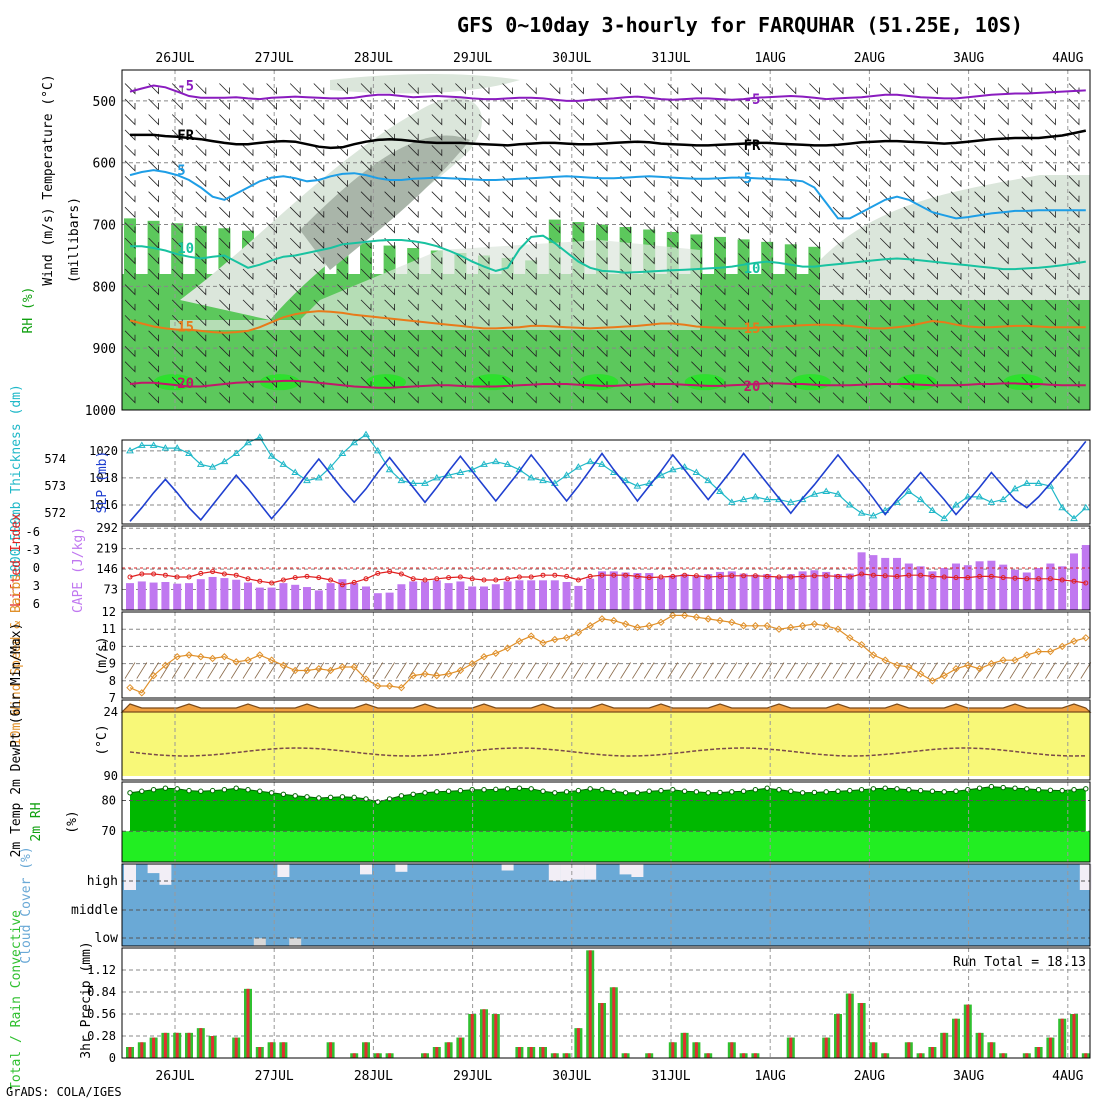 Image resolution: width=1100 pixels, height=1100 pixels. What do you see at coordinates (109, 831) in the screenshot?
I see `rh2m-tick-label: 70` at bounding box center [109, 831].